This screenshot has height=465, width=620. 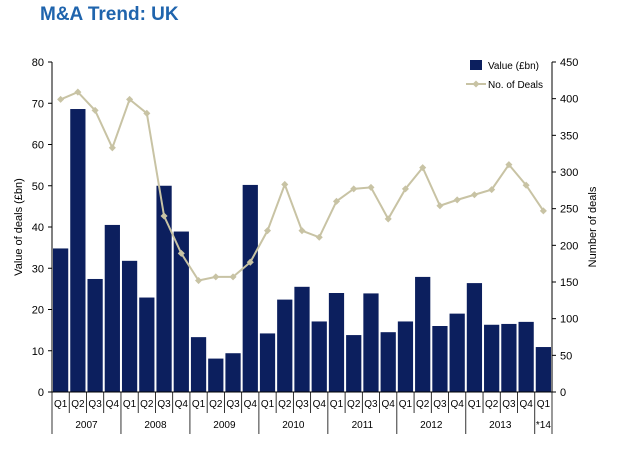 I want to click on y-tick-label: 70, so click(x=38, y=104).